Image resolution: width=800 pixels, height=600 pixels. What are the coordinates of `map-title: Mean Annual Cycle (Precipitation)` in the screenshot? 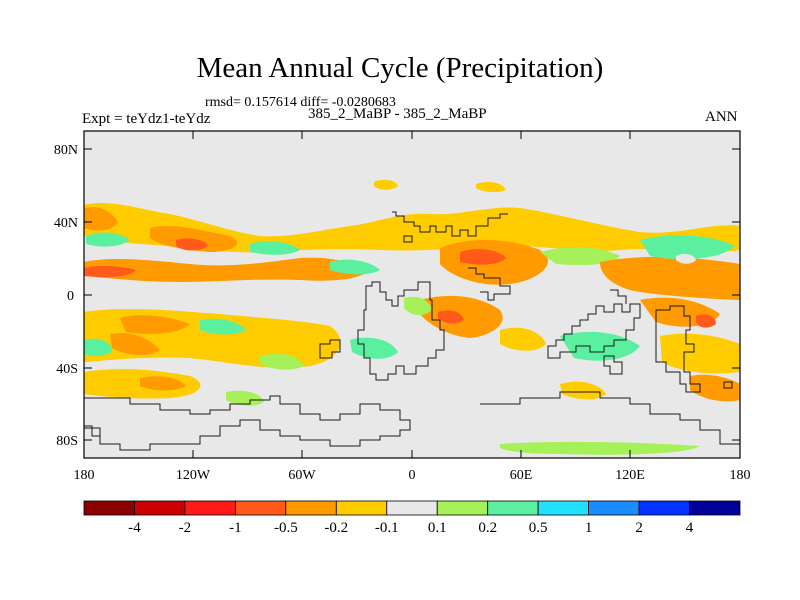 It's located at (400, 68).